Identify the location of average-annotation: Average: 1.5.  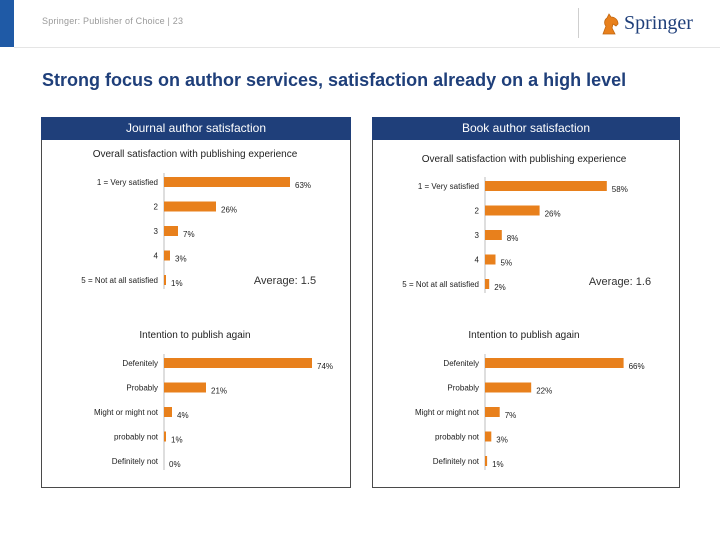
(285, 281).